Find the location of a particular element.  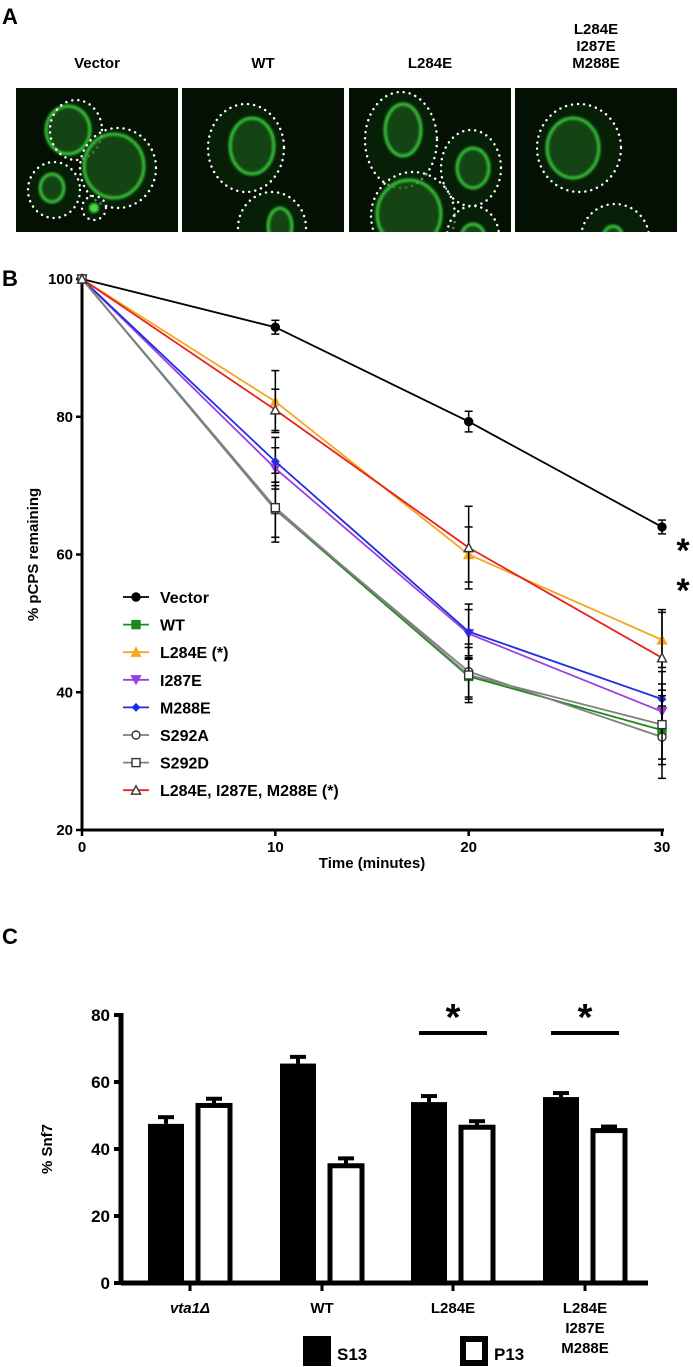

legend-item: L284E (*) is located at coordinates (175, 653).